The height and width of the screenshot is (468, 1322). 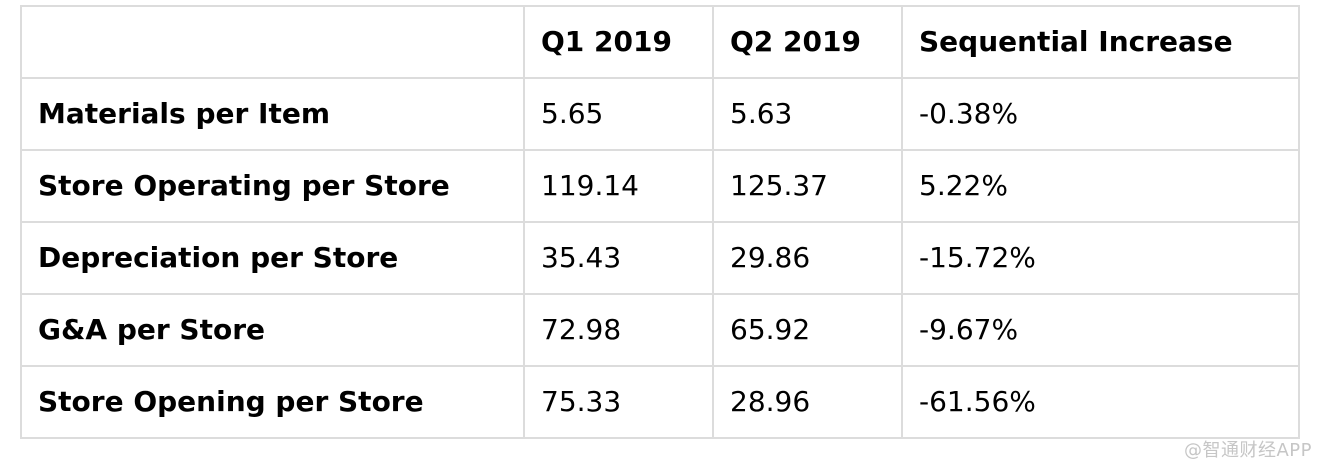 I want to click on cell-q2-value: 125.37, so click(x=807, y=186).